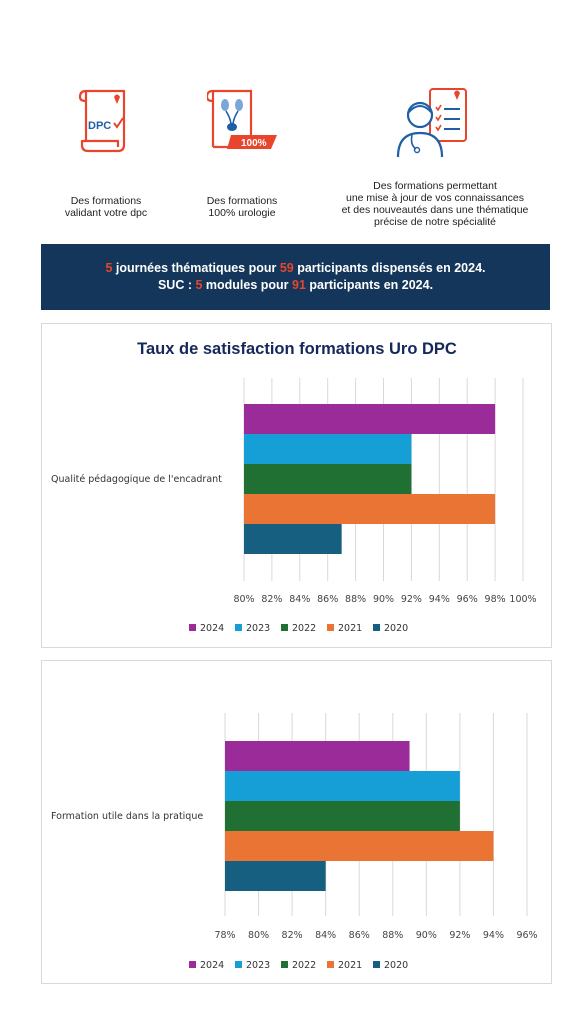 The image size is (576, 1024). What do you see at coordinates (434, 125) in the screenshot?
I see `doctor-checklist-icon` at bounding box center [434, 125].